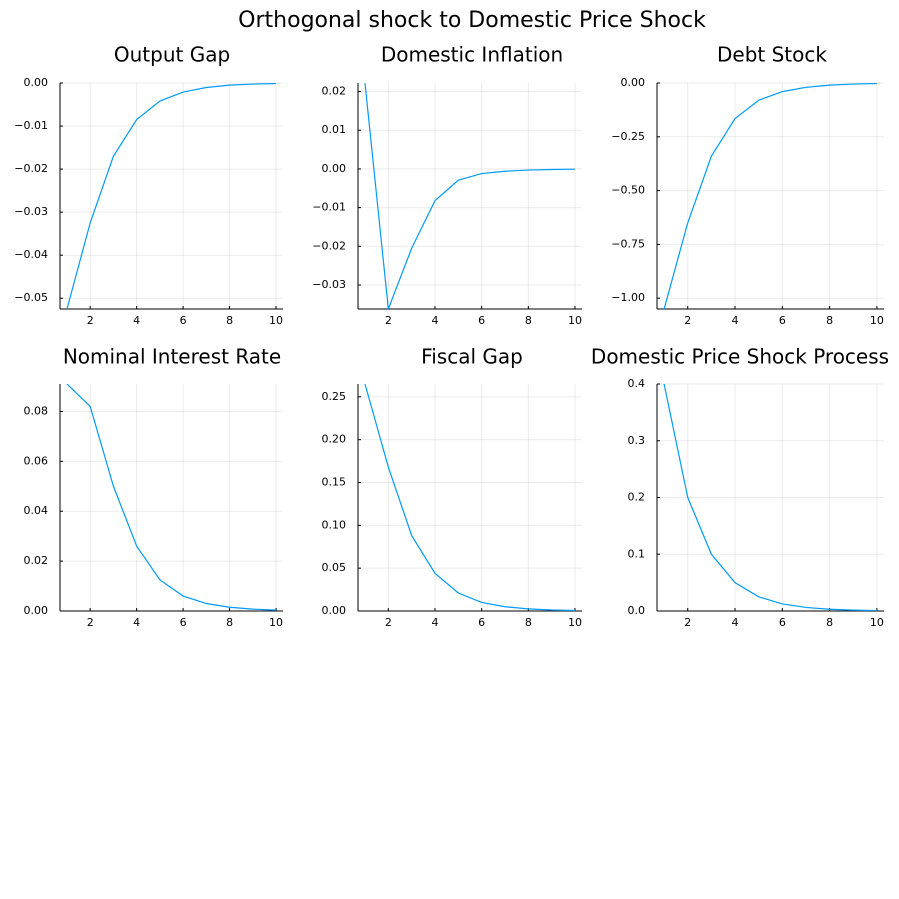 The image size is (899, 899). I want to click on y-tick-label: 0.4, so click(637, 383).